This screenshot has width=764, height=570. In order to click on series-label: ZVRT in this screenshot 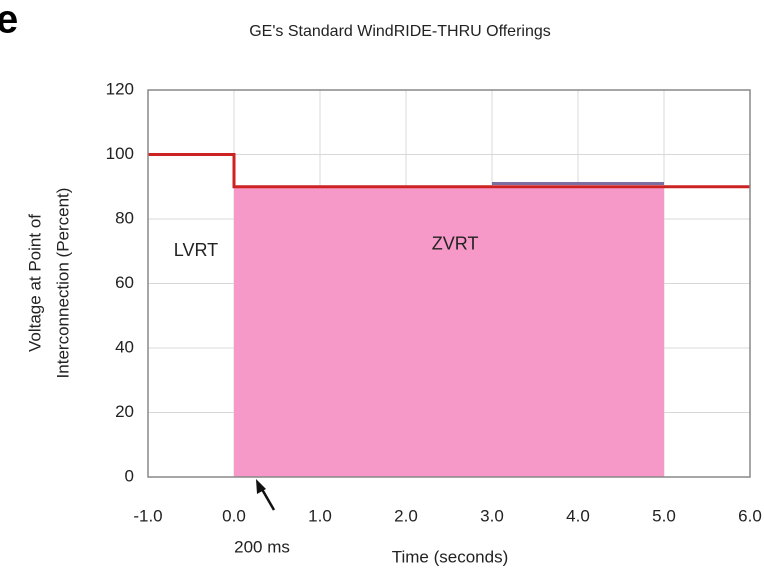, I will do `click(455, 244)`.